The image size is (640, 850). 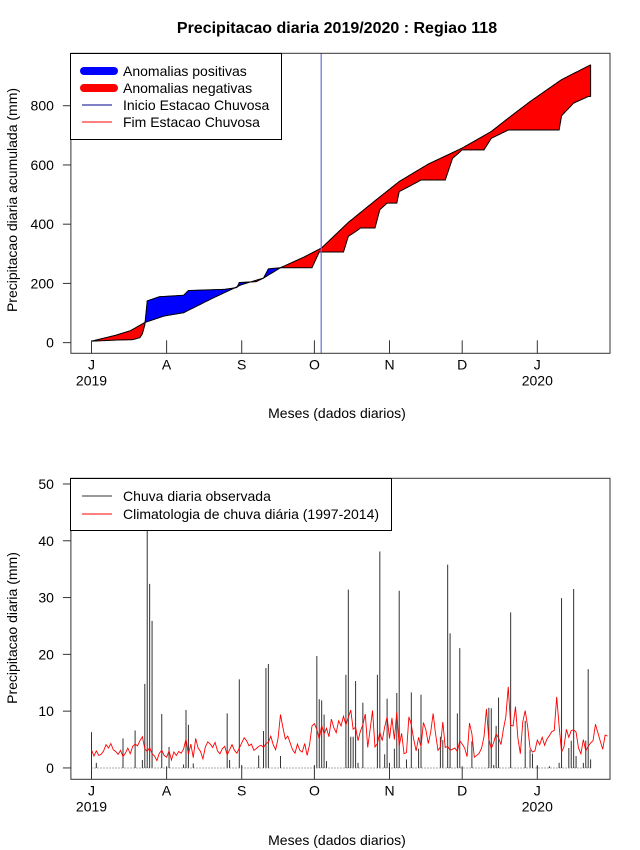 I want to click on y-tick-label: 50, so click(x=46, y=484).